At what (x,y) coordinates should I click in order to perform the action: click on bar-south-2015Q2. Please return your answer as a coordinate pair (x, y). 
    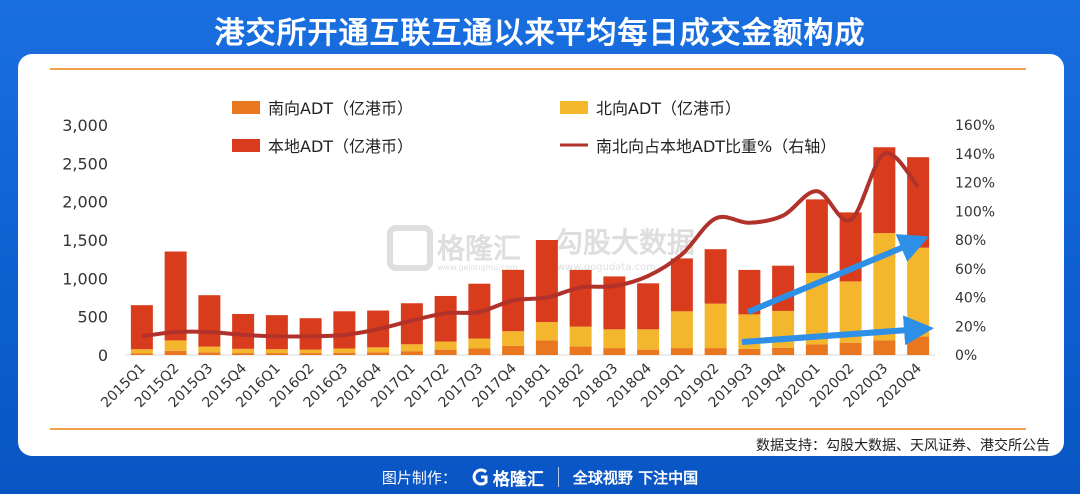
    Looking at the image, I should click on (175, 352).